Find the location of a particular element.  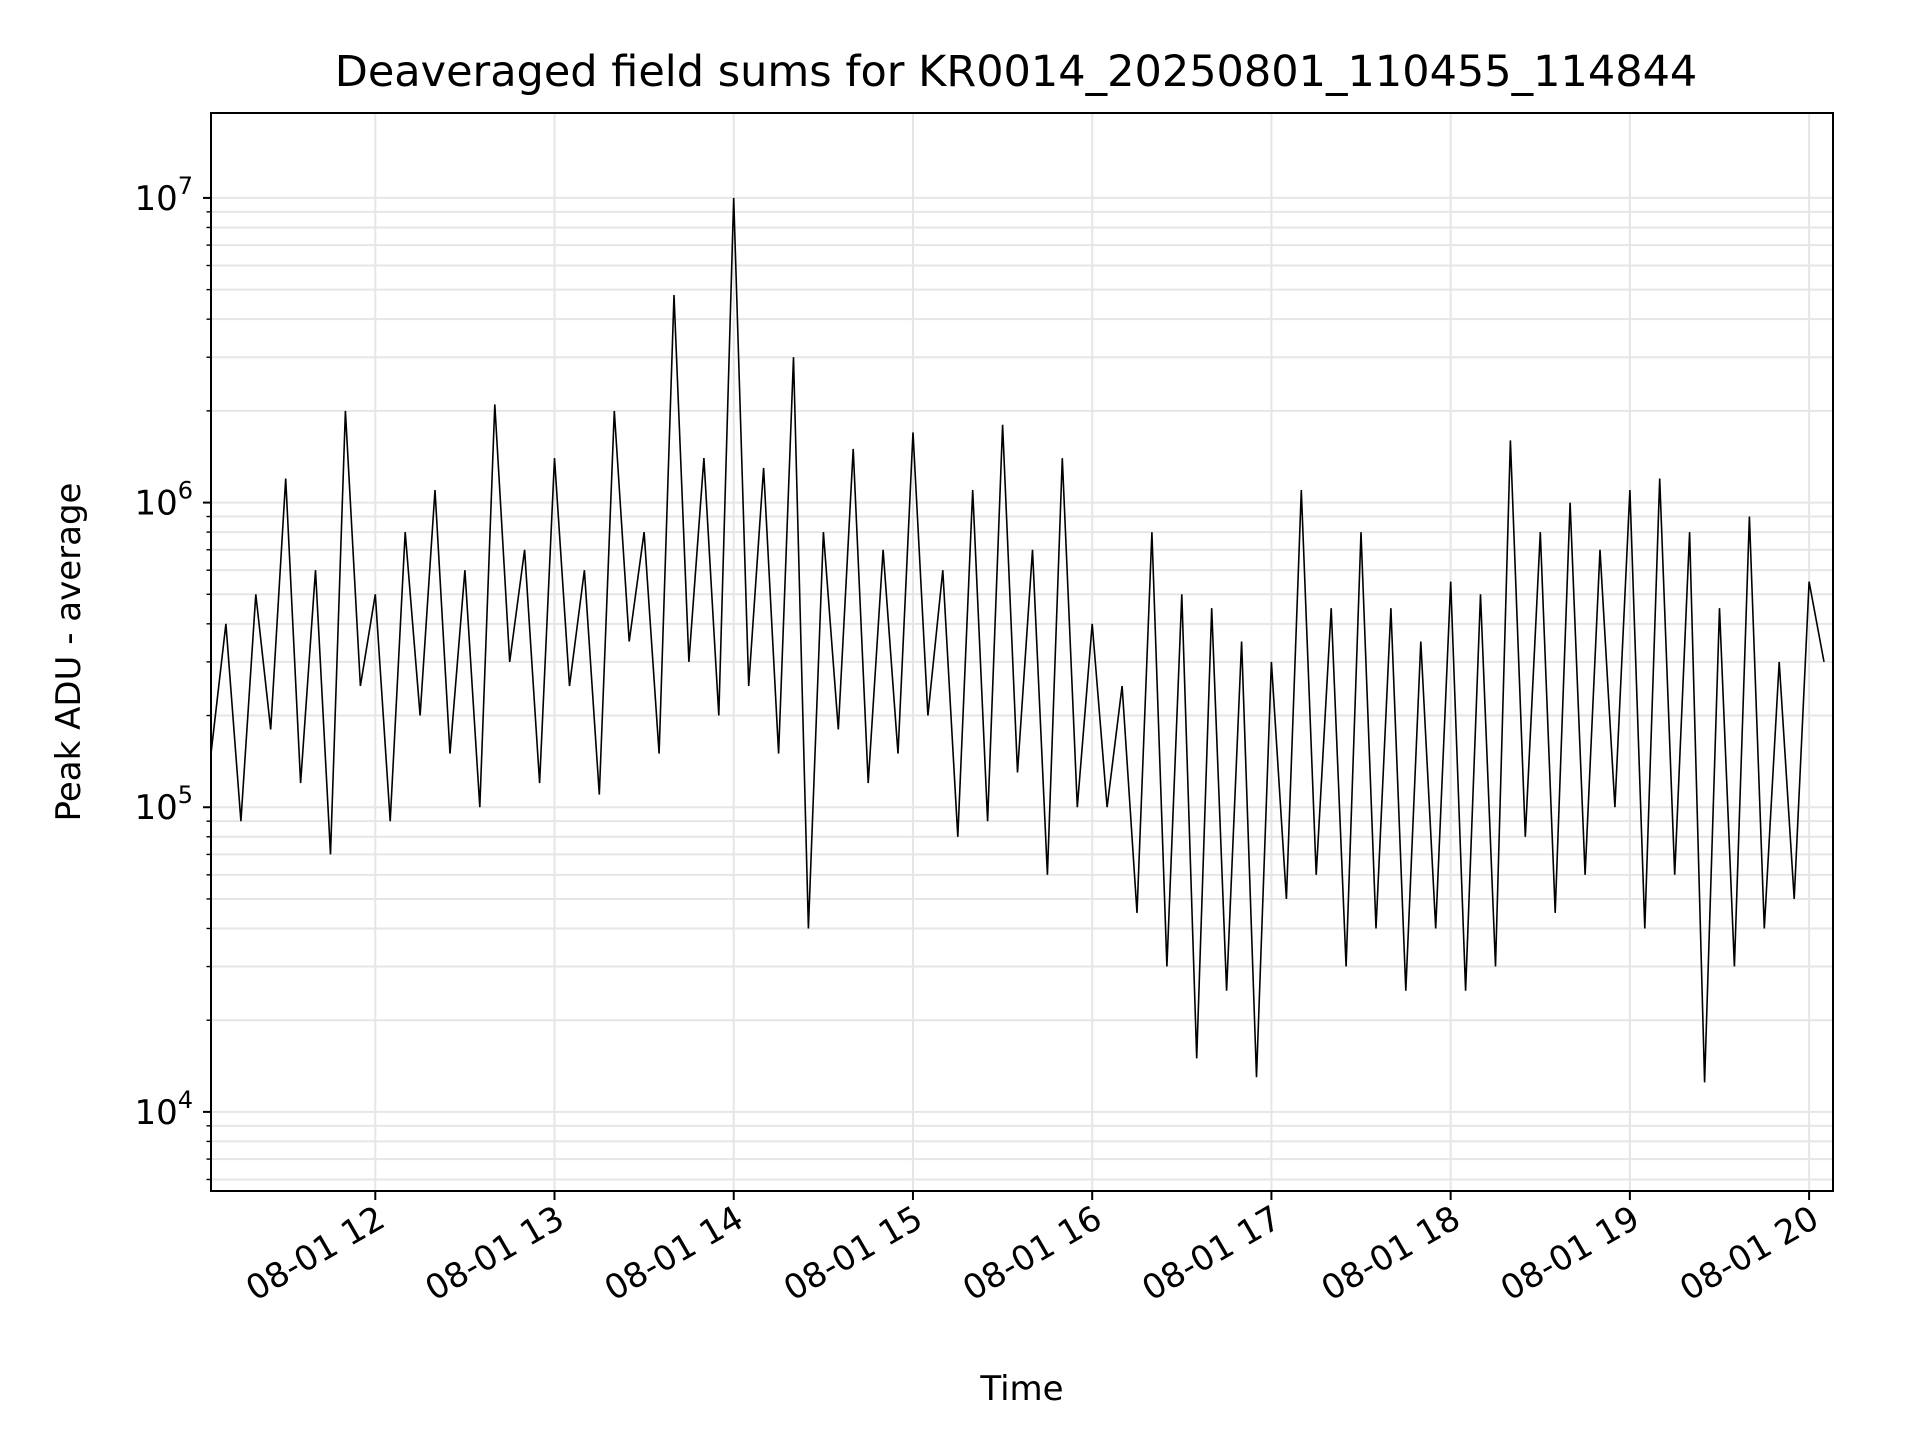

y-tick-label: 10⁵ is located at coordinates (163, 804).